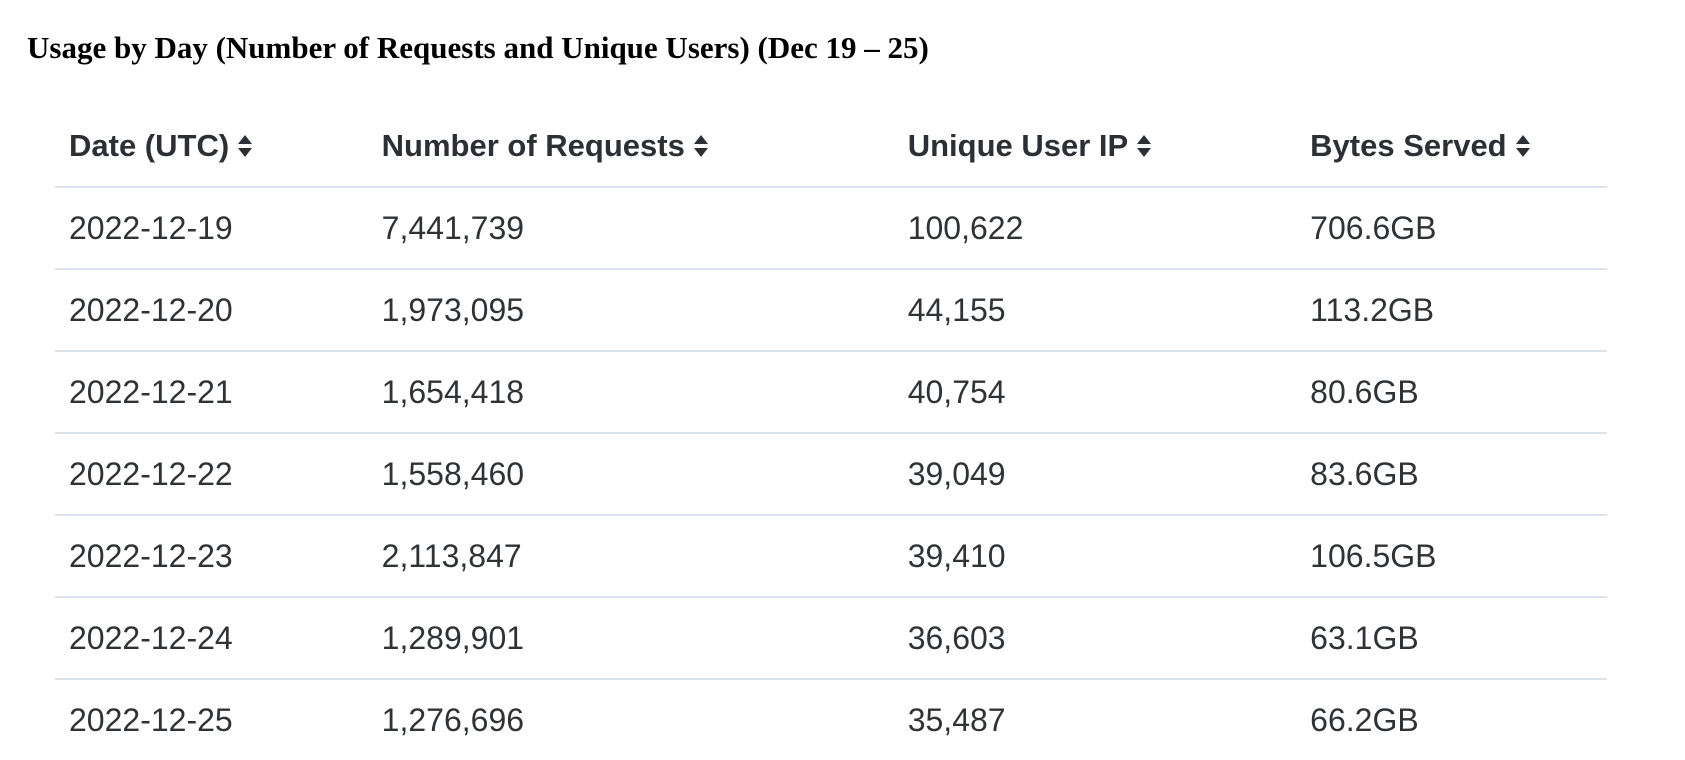  I want to click on cell-requests: 1,289,901, so click(630, 637).